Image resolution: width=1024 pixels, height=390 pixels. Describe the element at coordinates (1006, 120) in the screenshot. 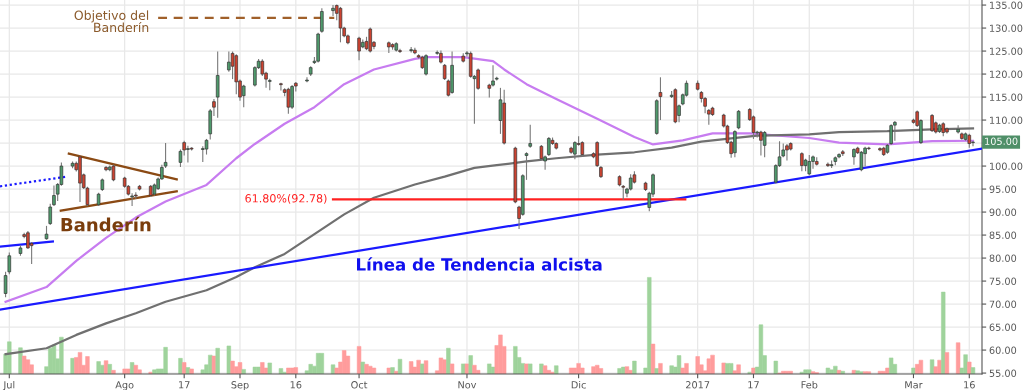

I see `y-tick-label: 110.00` at that location.